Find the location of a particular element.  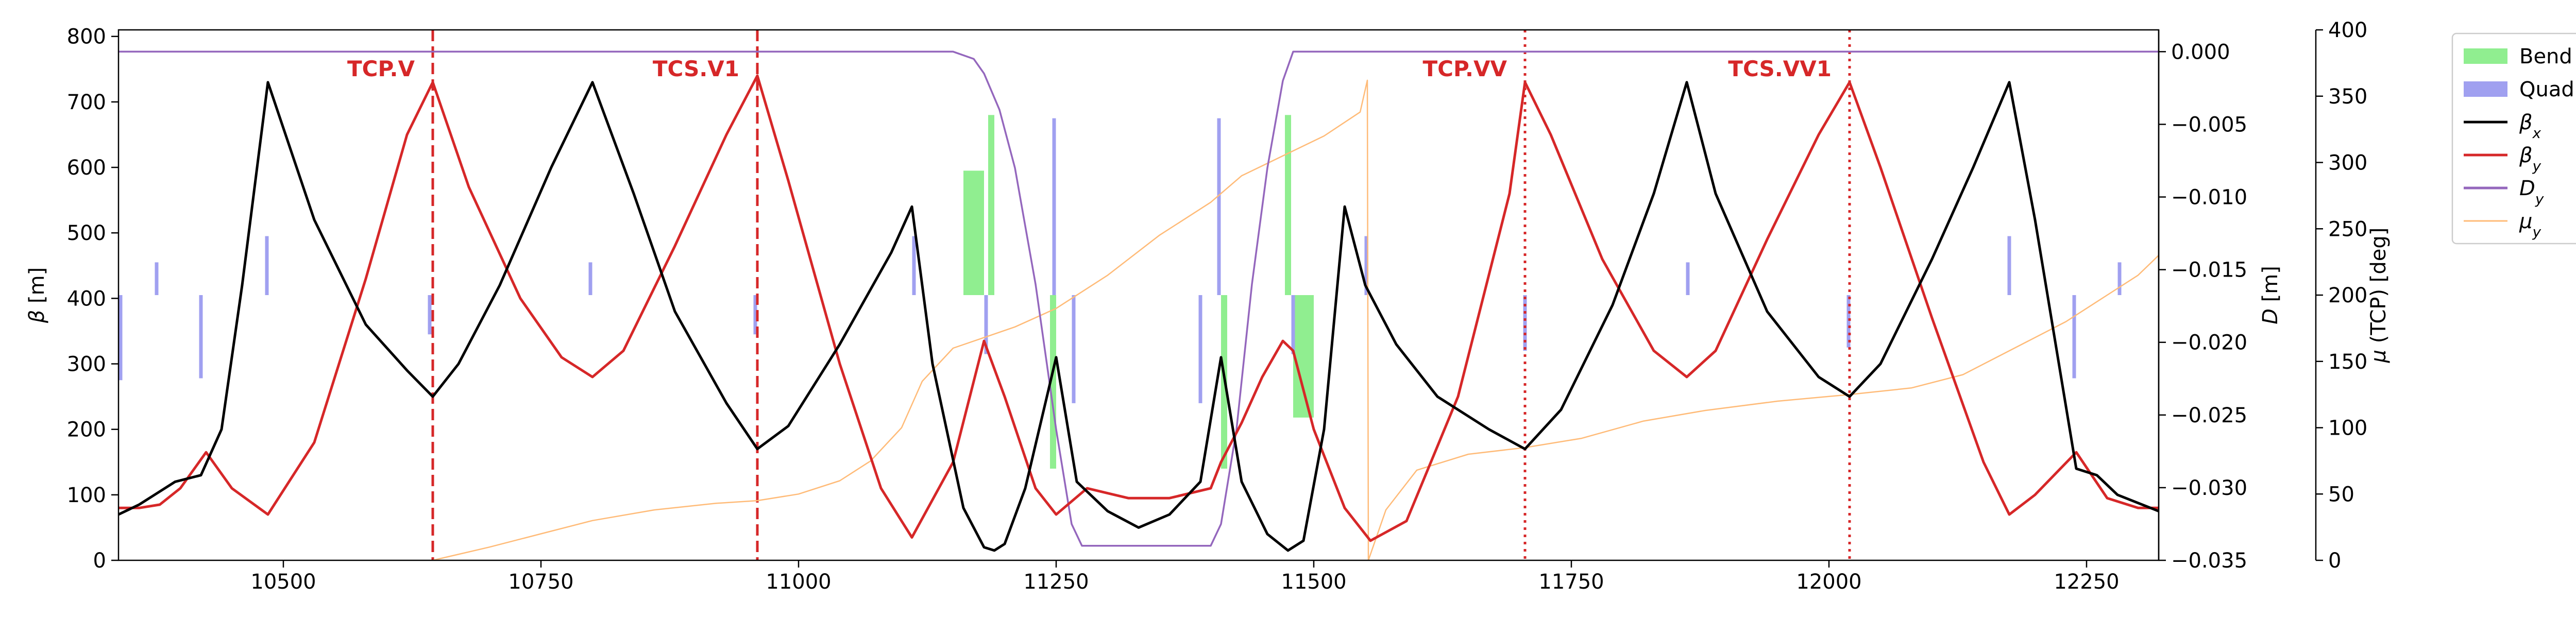

legend-label: μy is located at coordinates (2530, 226).